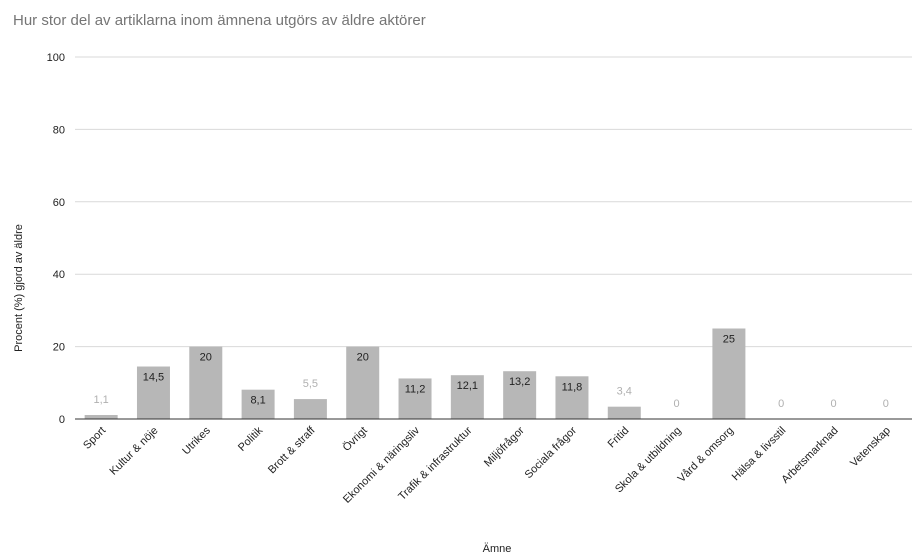 The height and width of the screenshot is (552, 912). Describe the element at coordinates (56, 239) in the screenshot. I see `y-axis-ticks: 0 20 40 60 80 100` at that location.